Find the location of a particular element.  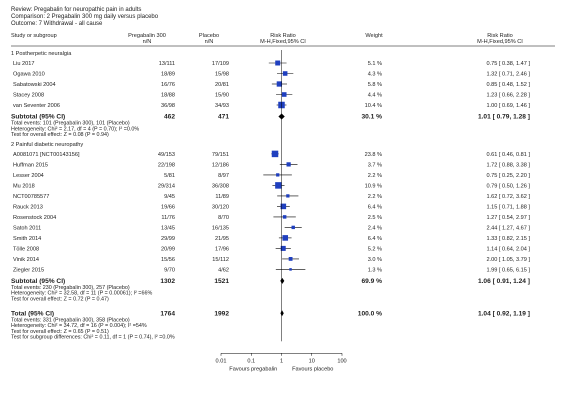

study-name: Tölle 2008 is located at coordinates (26, 249).